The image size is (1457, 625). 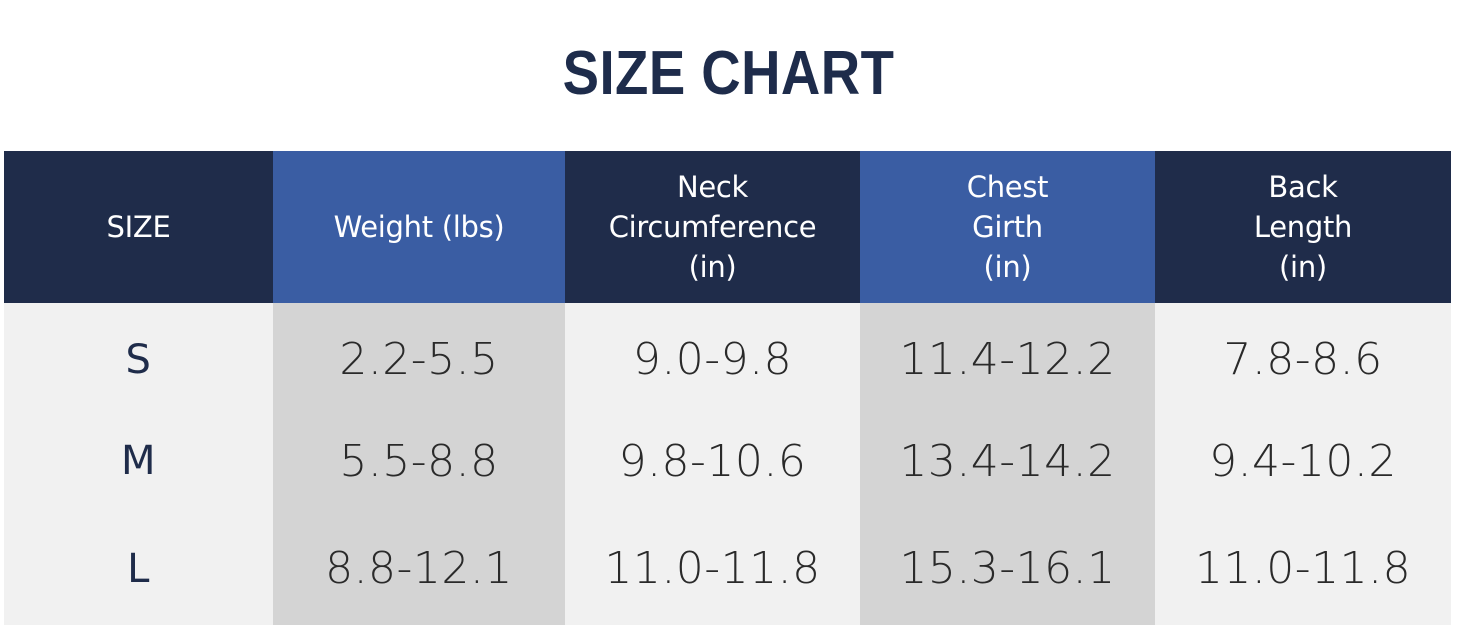 I want to click on header-neck-line-3: (in), so click(x=712, y=267).